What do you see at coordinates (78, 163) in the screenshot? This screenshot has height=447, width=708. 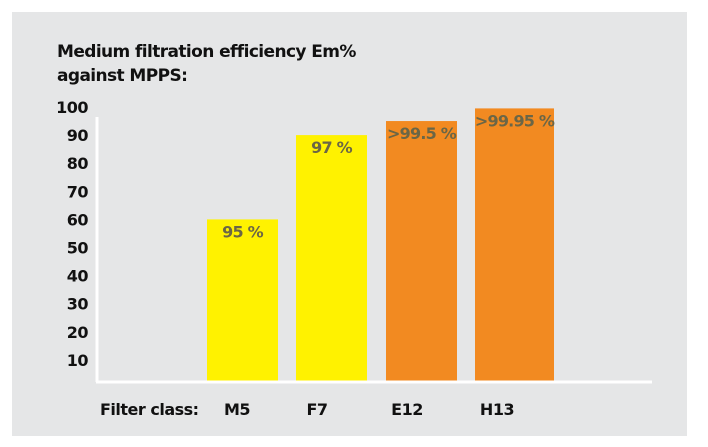 I see `y-tick-label: 80` at bounding box center [78, 163].